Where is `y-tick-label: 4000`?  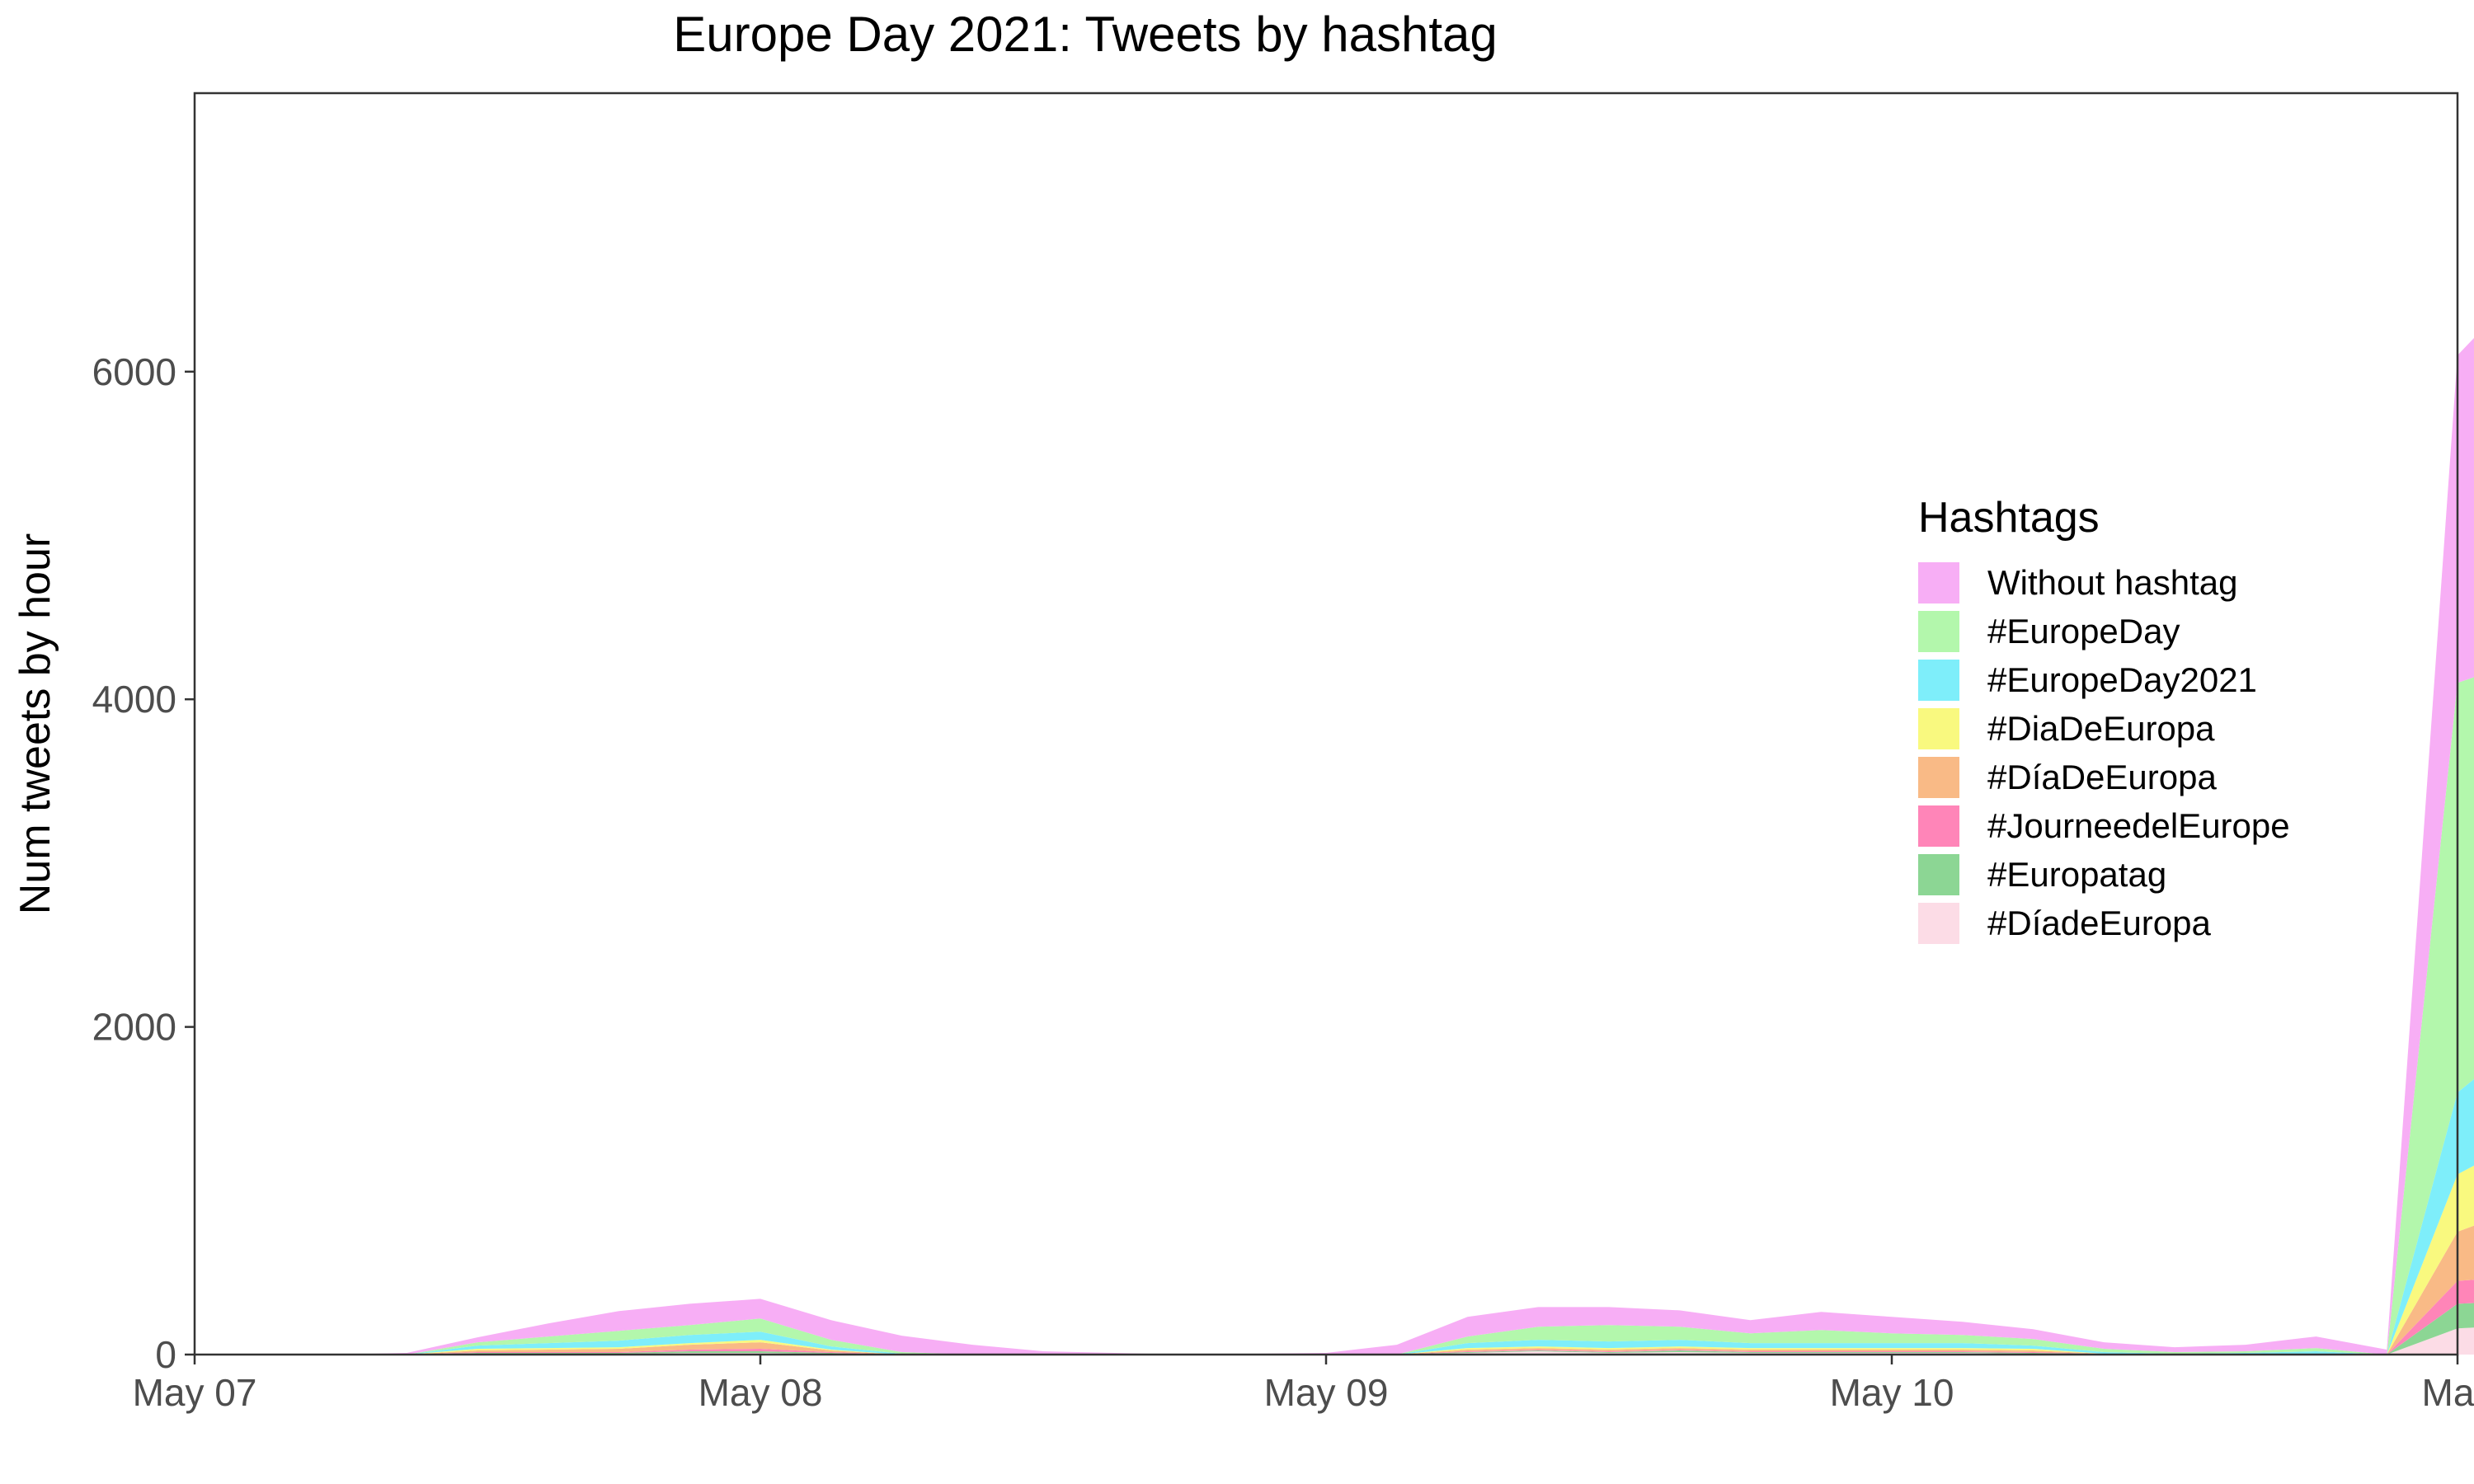 y-tick-label: 4000 is located at coordinates (134, 699).